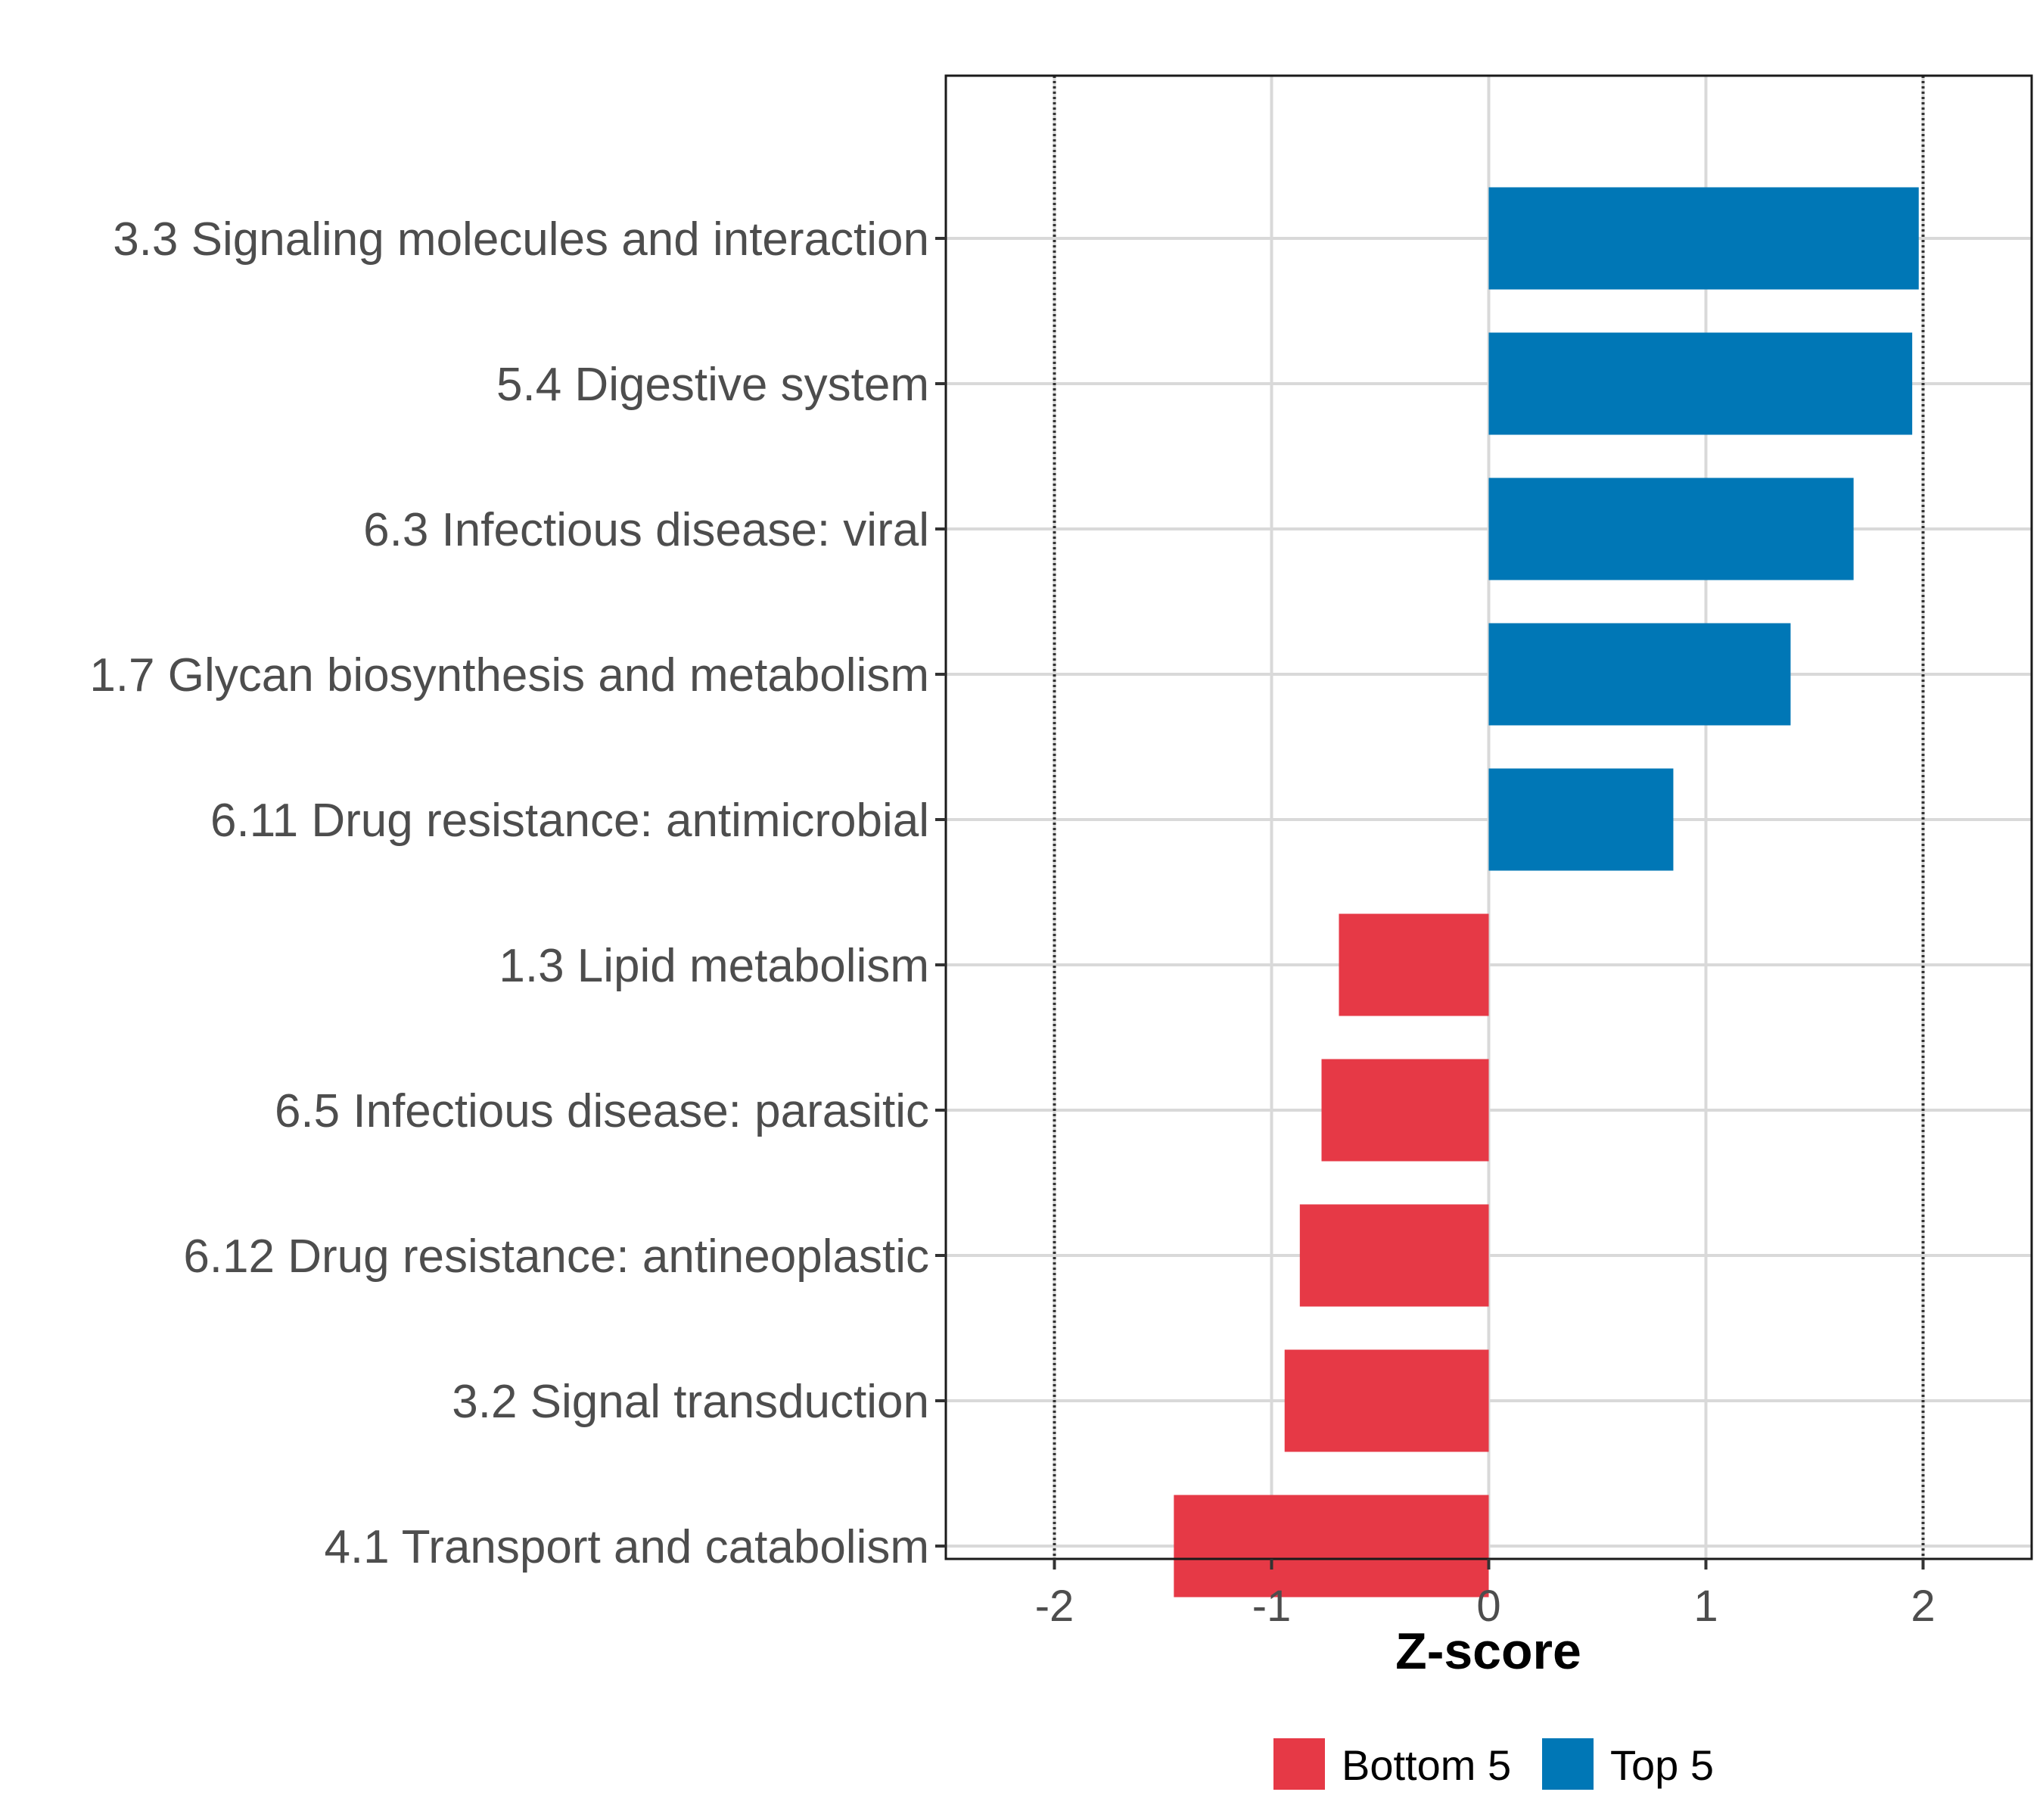 The width and height of the screenshot is (2043, 1820). I want to click on category-label: 6.11 Drug resistance: antimicrobial, so click(569, 821).